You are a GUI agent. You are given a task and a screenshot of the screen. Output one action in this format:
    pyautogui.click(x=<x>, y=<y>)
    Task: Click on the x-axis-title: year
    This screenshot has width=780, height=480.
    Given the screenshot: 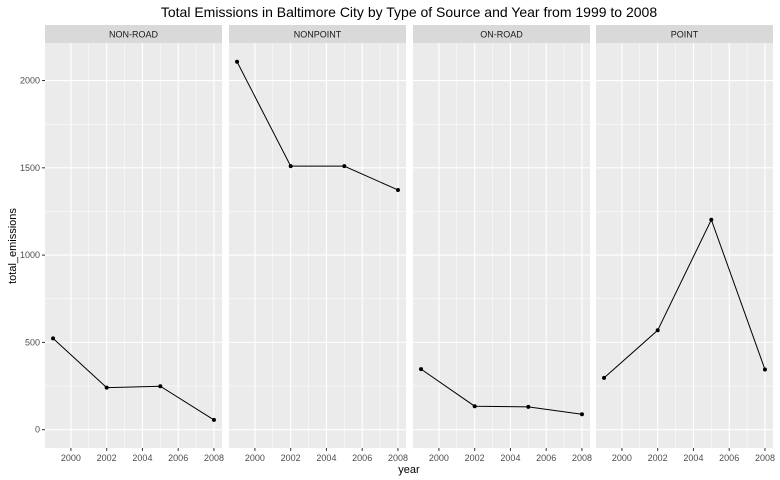 What is the action you would take?
    pyautogui.click(x=409, y=470)
    